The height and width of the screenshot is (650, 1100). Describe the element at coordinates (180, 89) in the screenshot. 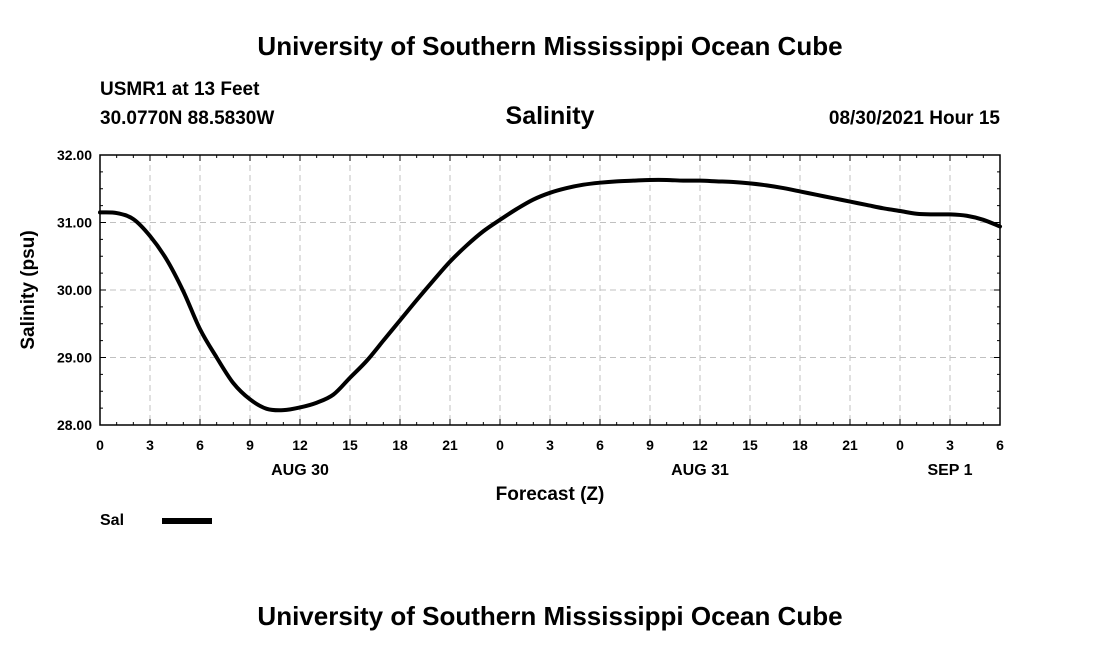

I see `station-label: USMR1 at 13 Feet` at that location.